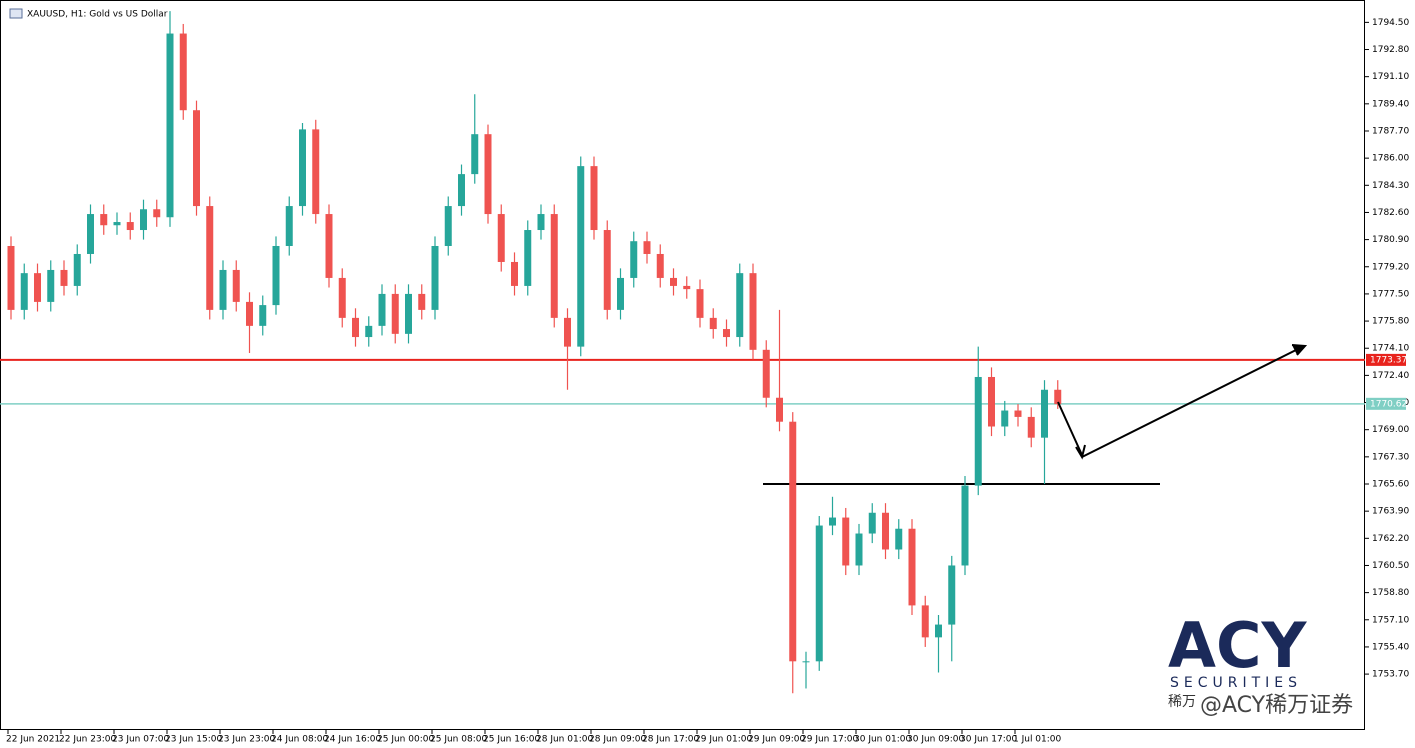 Image resolution: width=1415 pixels, height=748 pixels. Describe the element at coordinates (1390, 240) in the screenshot. I see `y-tick-label: 1780.90` at that location.